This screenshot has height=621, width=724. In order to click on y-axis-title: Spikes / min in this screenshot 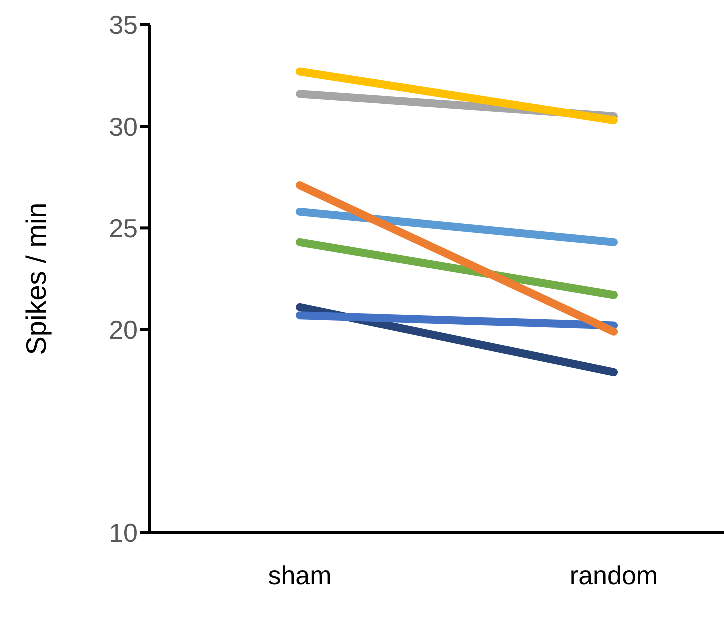, I will do `click(36, 279)`.